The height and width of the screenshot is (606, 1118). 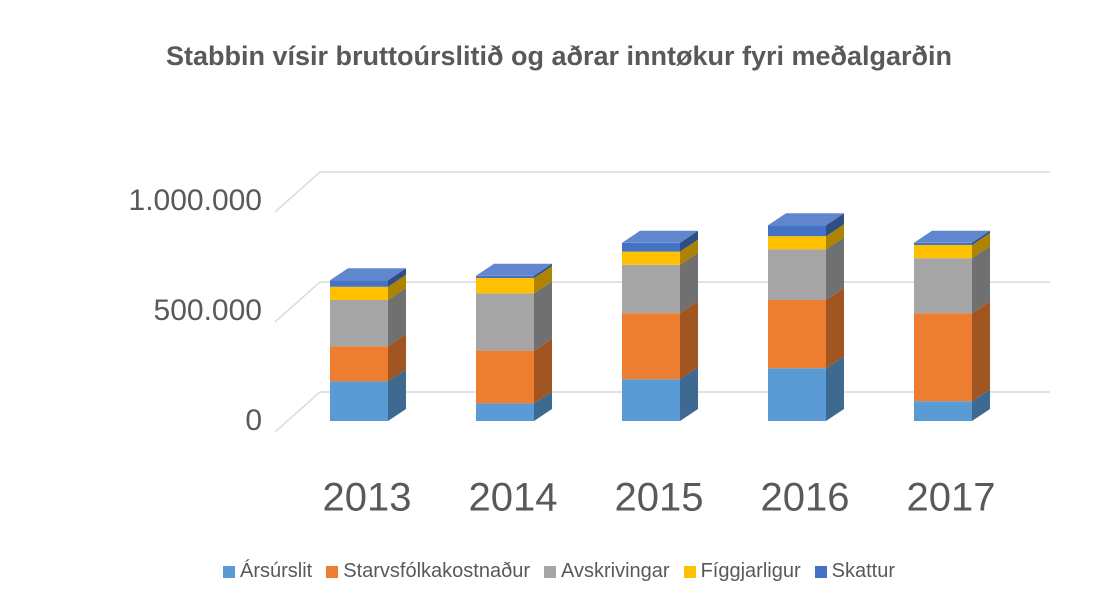 I want to click on legend-item: Ársúrslit, so click(x=267, y=571).